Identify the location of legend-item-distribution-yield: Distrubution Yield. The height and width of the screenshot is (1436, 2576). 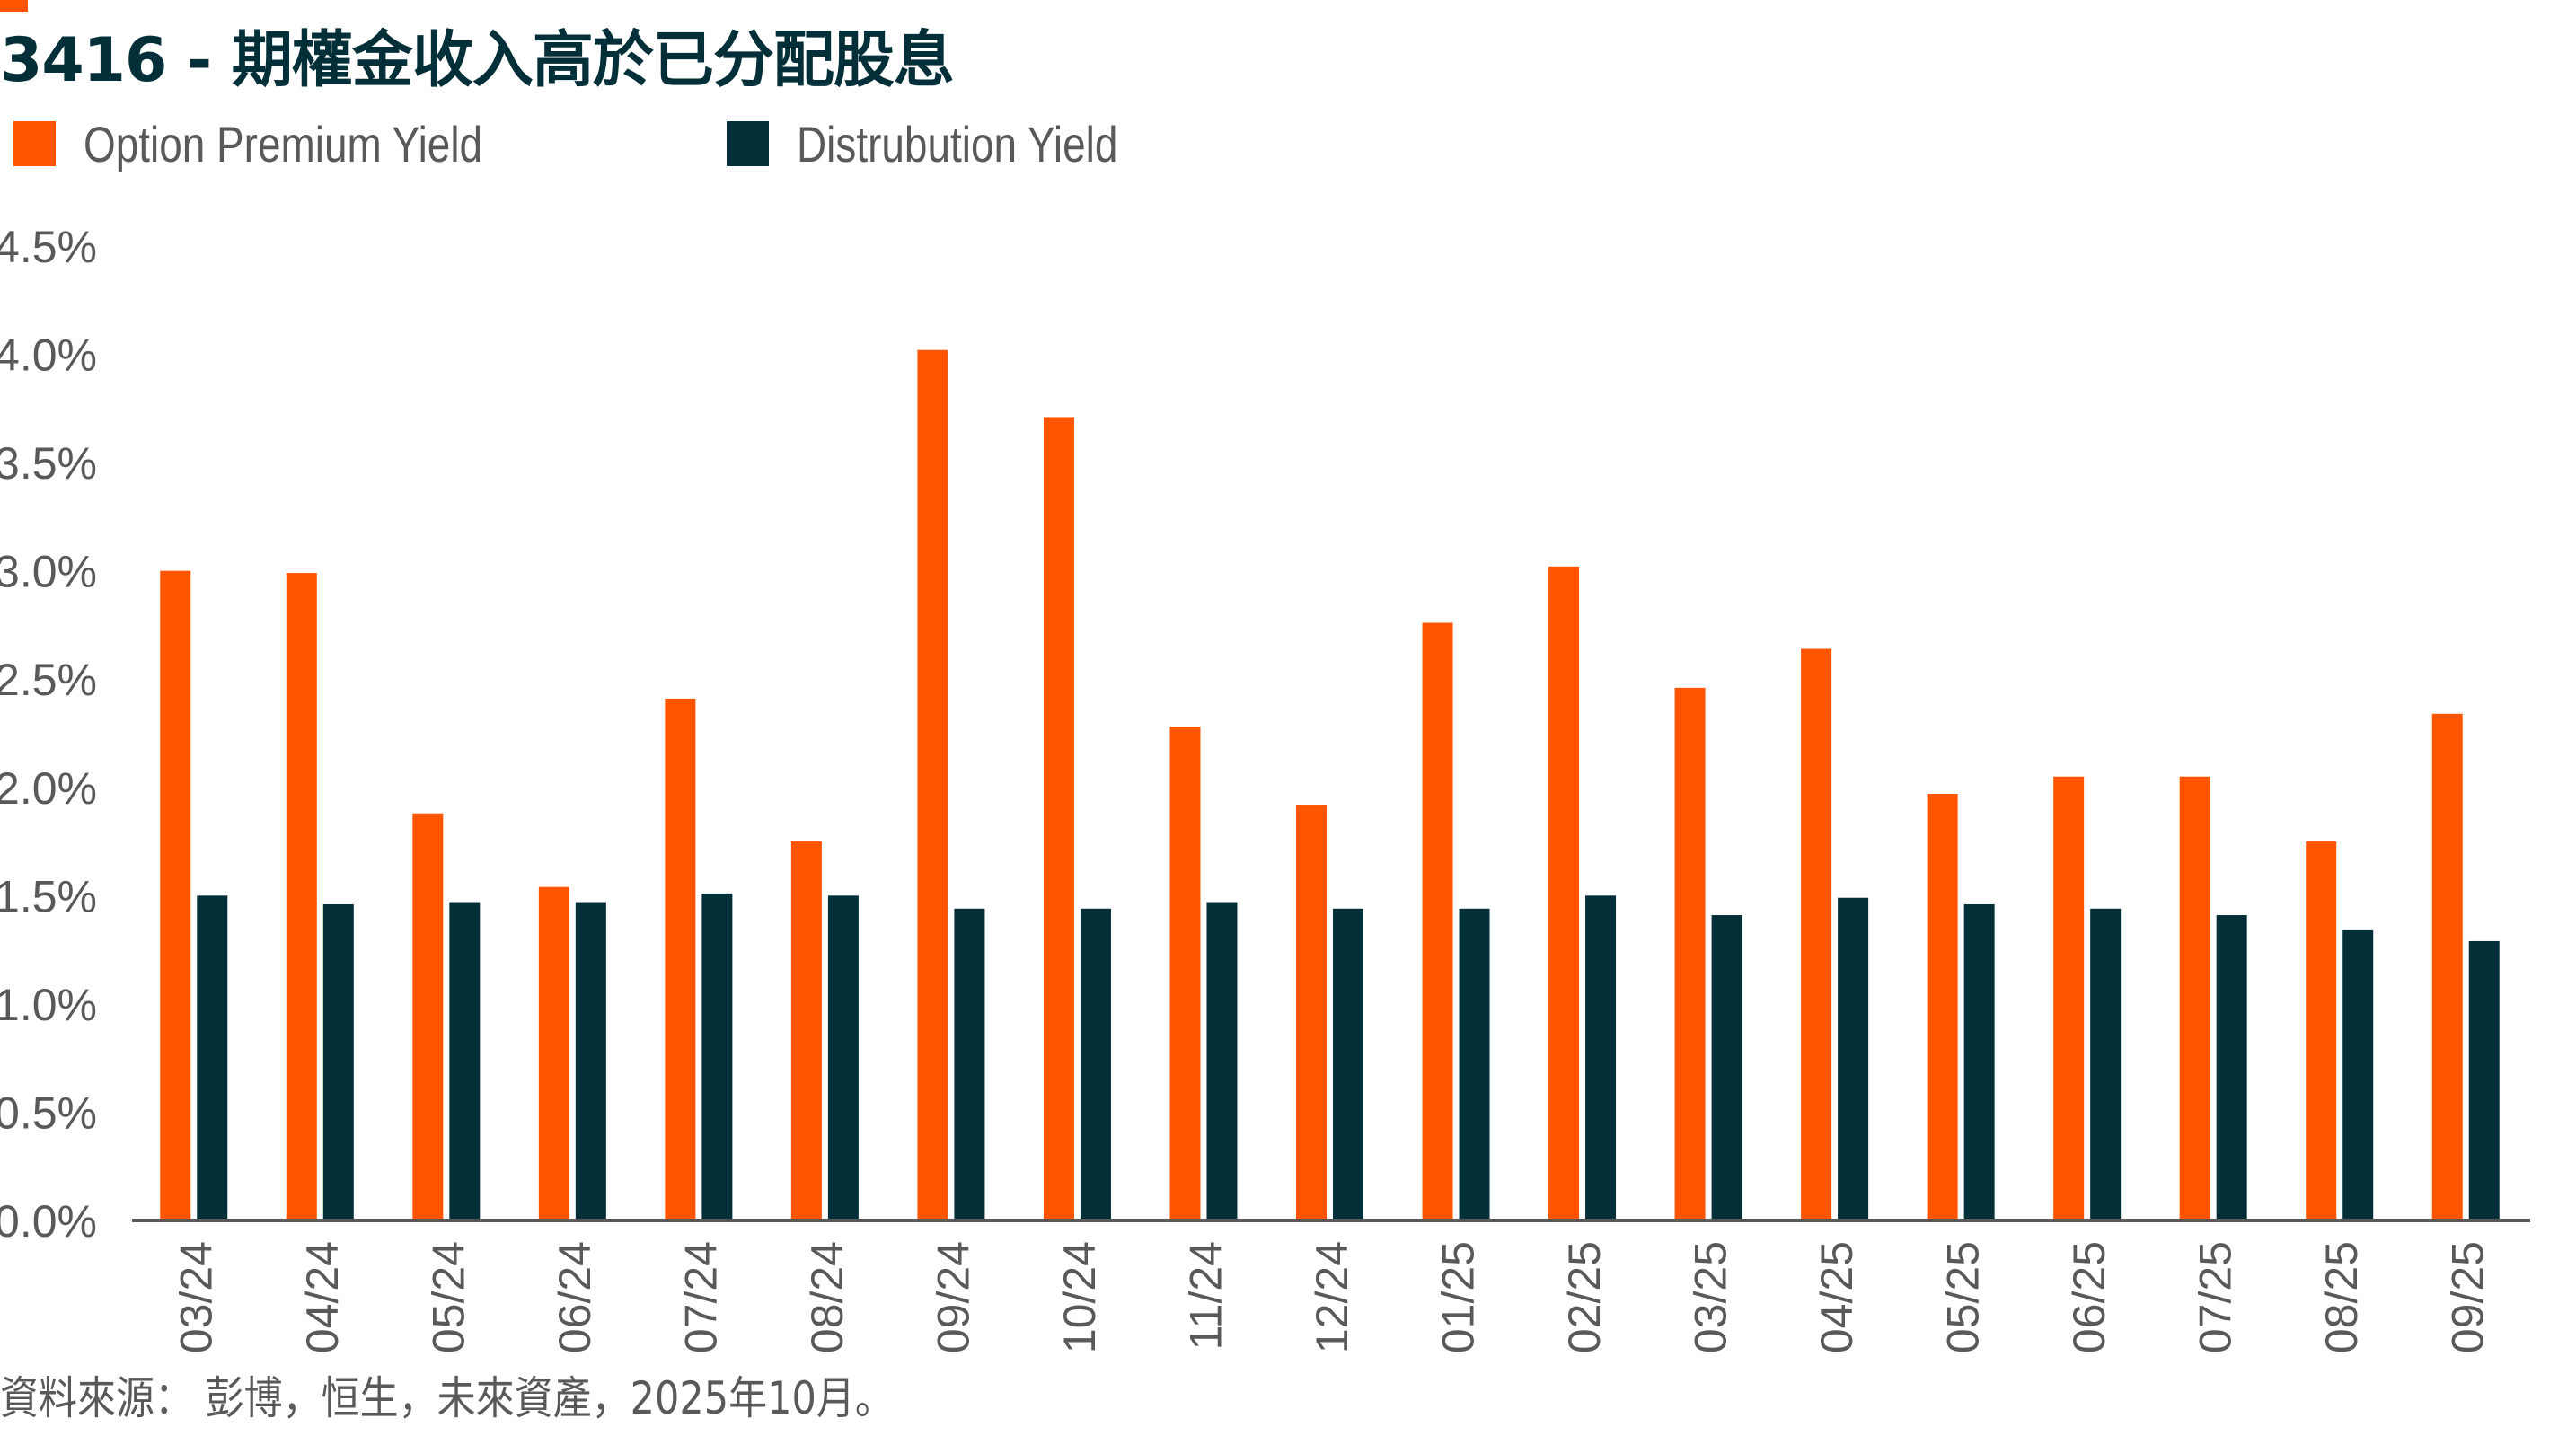
(958, 144).